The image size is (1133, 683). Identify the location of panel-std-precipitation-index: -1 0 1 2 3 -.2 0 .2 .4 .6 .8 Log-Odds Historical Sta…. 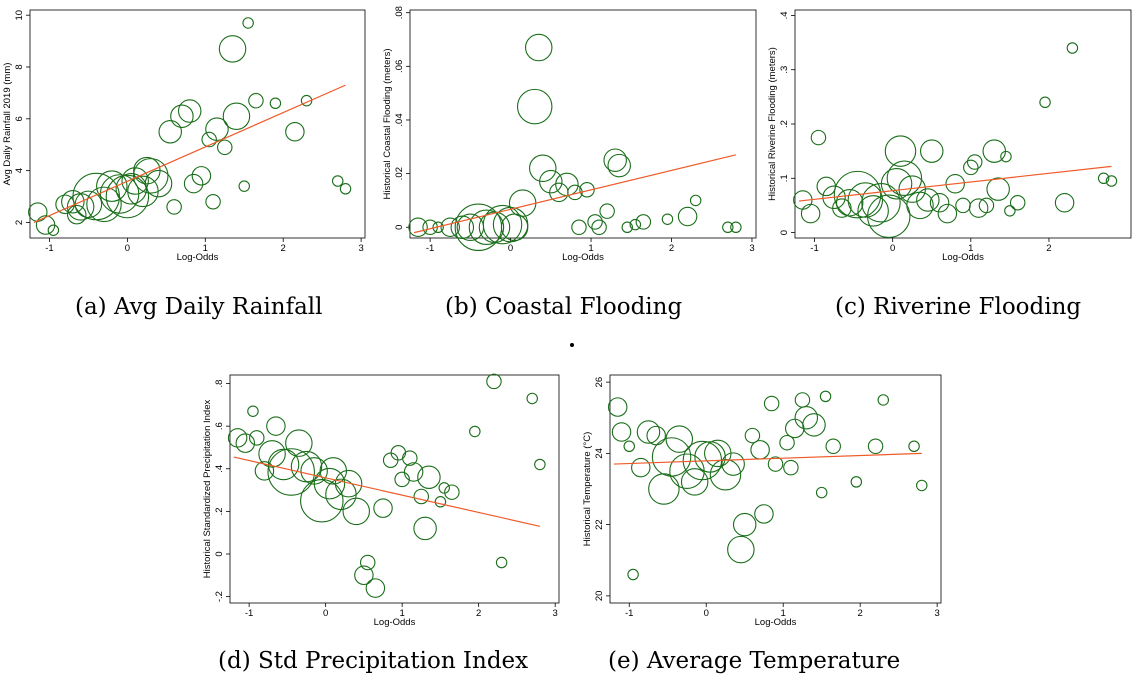
(380, 500).